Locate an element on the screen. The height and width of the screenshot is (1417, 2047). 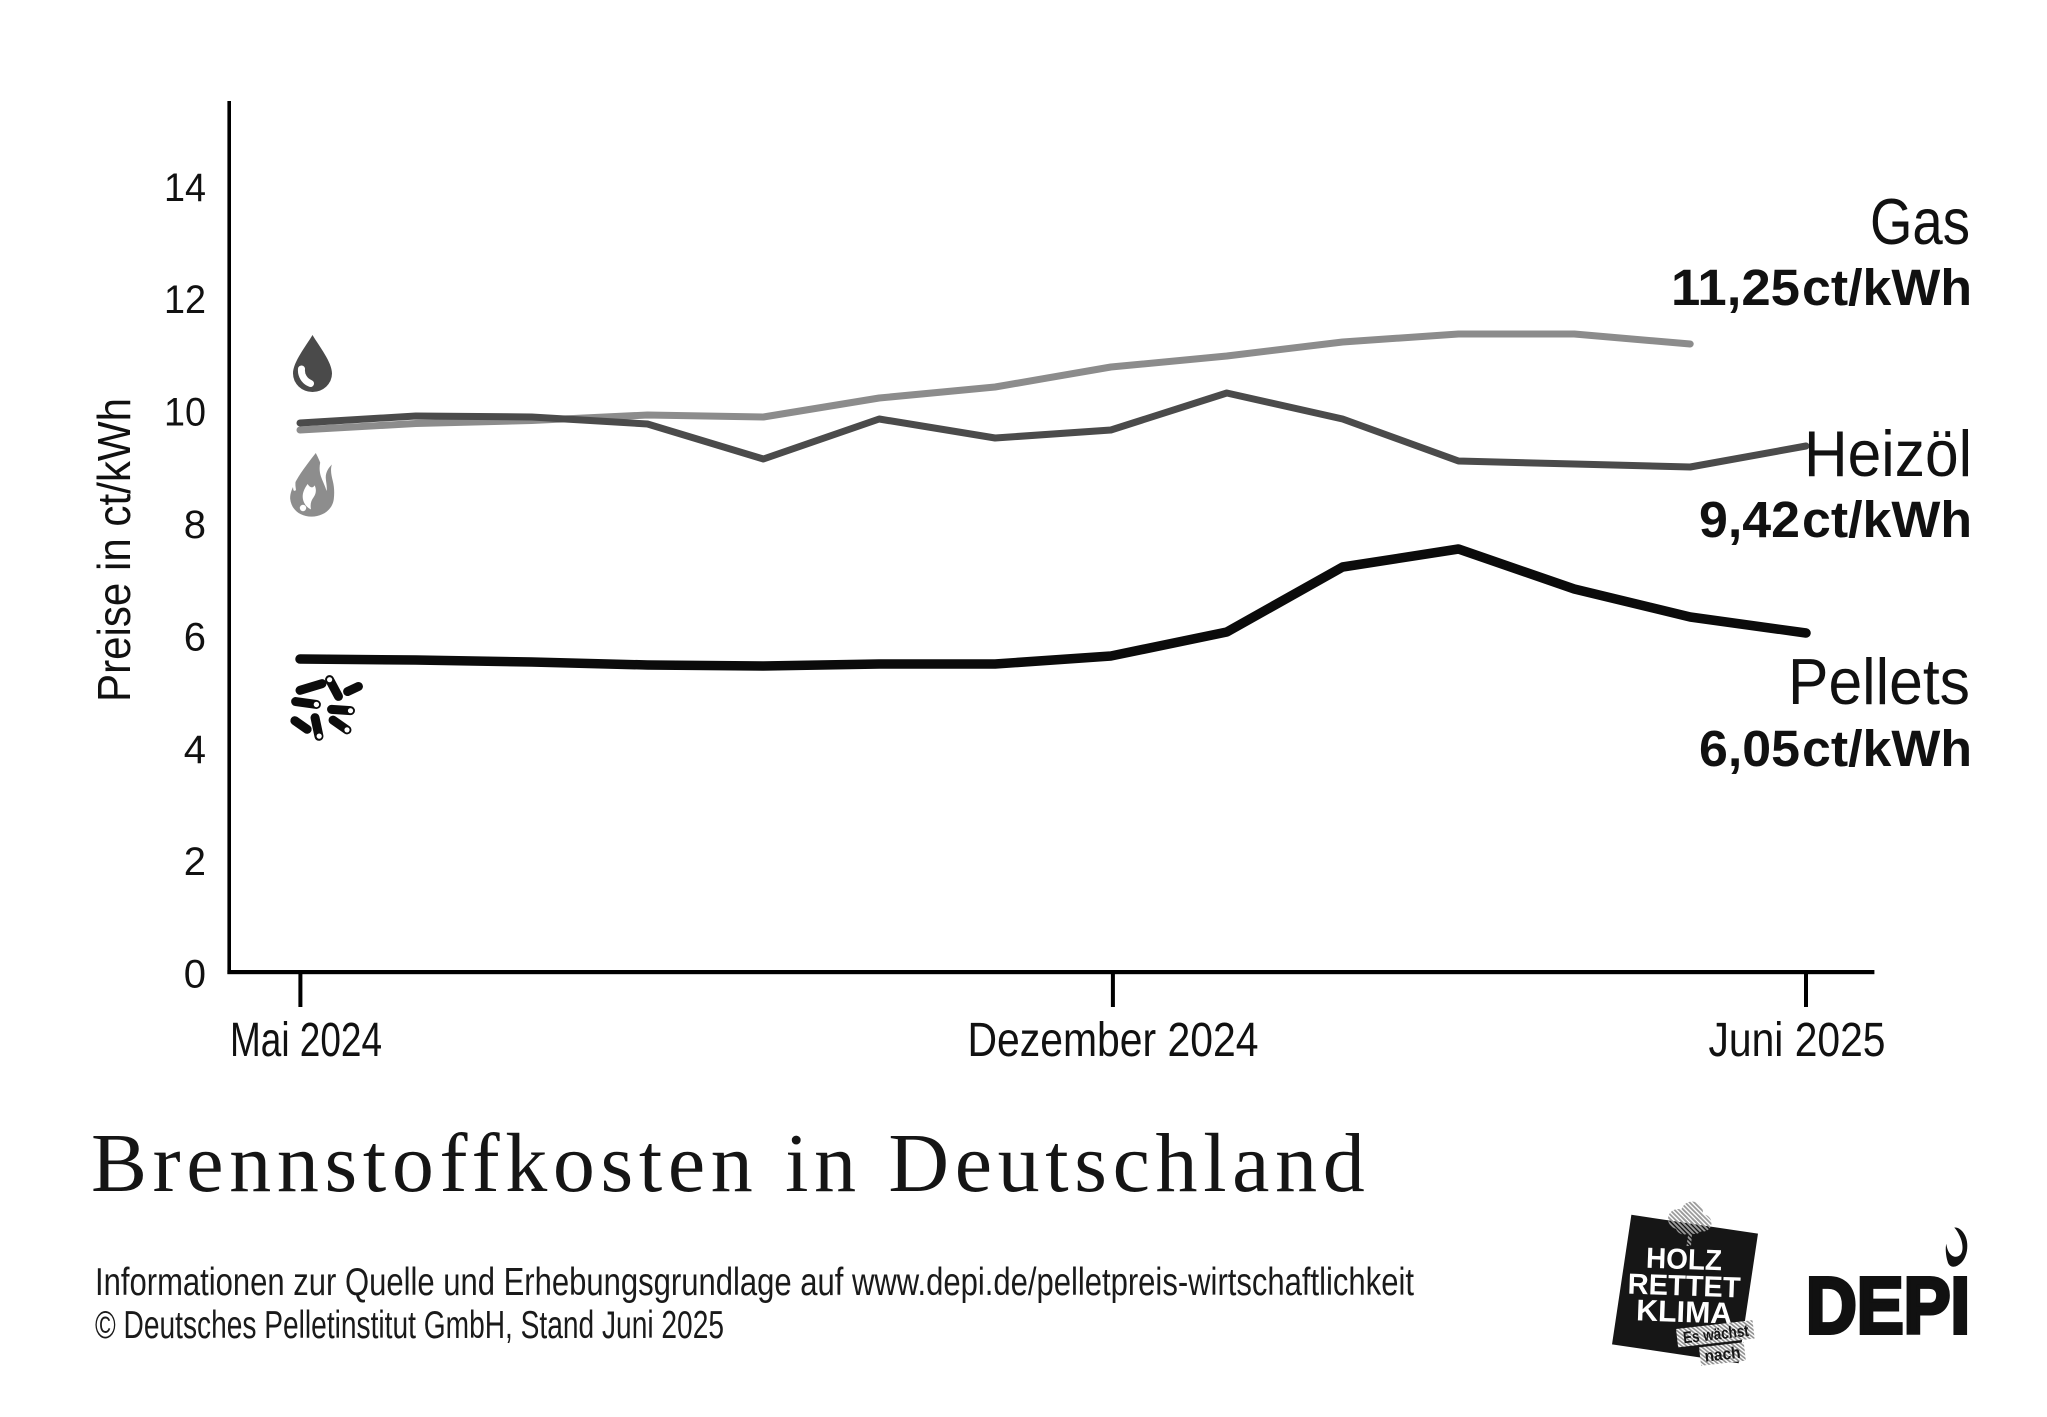
svg-text: nach is located at coordinates (1723, 1355).